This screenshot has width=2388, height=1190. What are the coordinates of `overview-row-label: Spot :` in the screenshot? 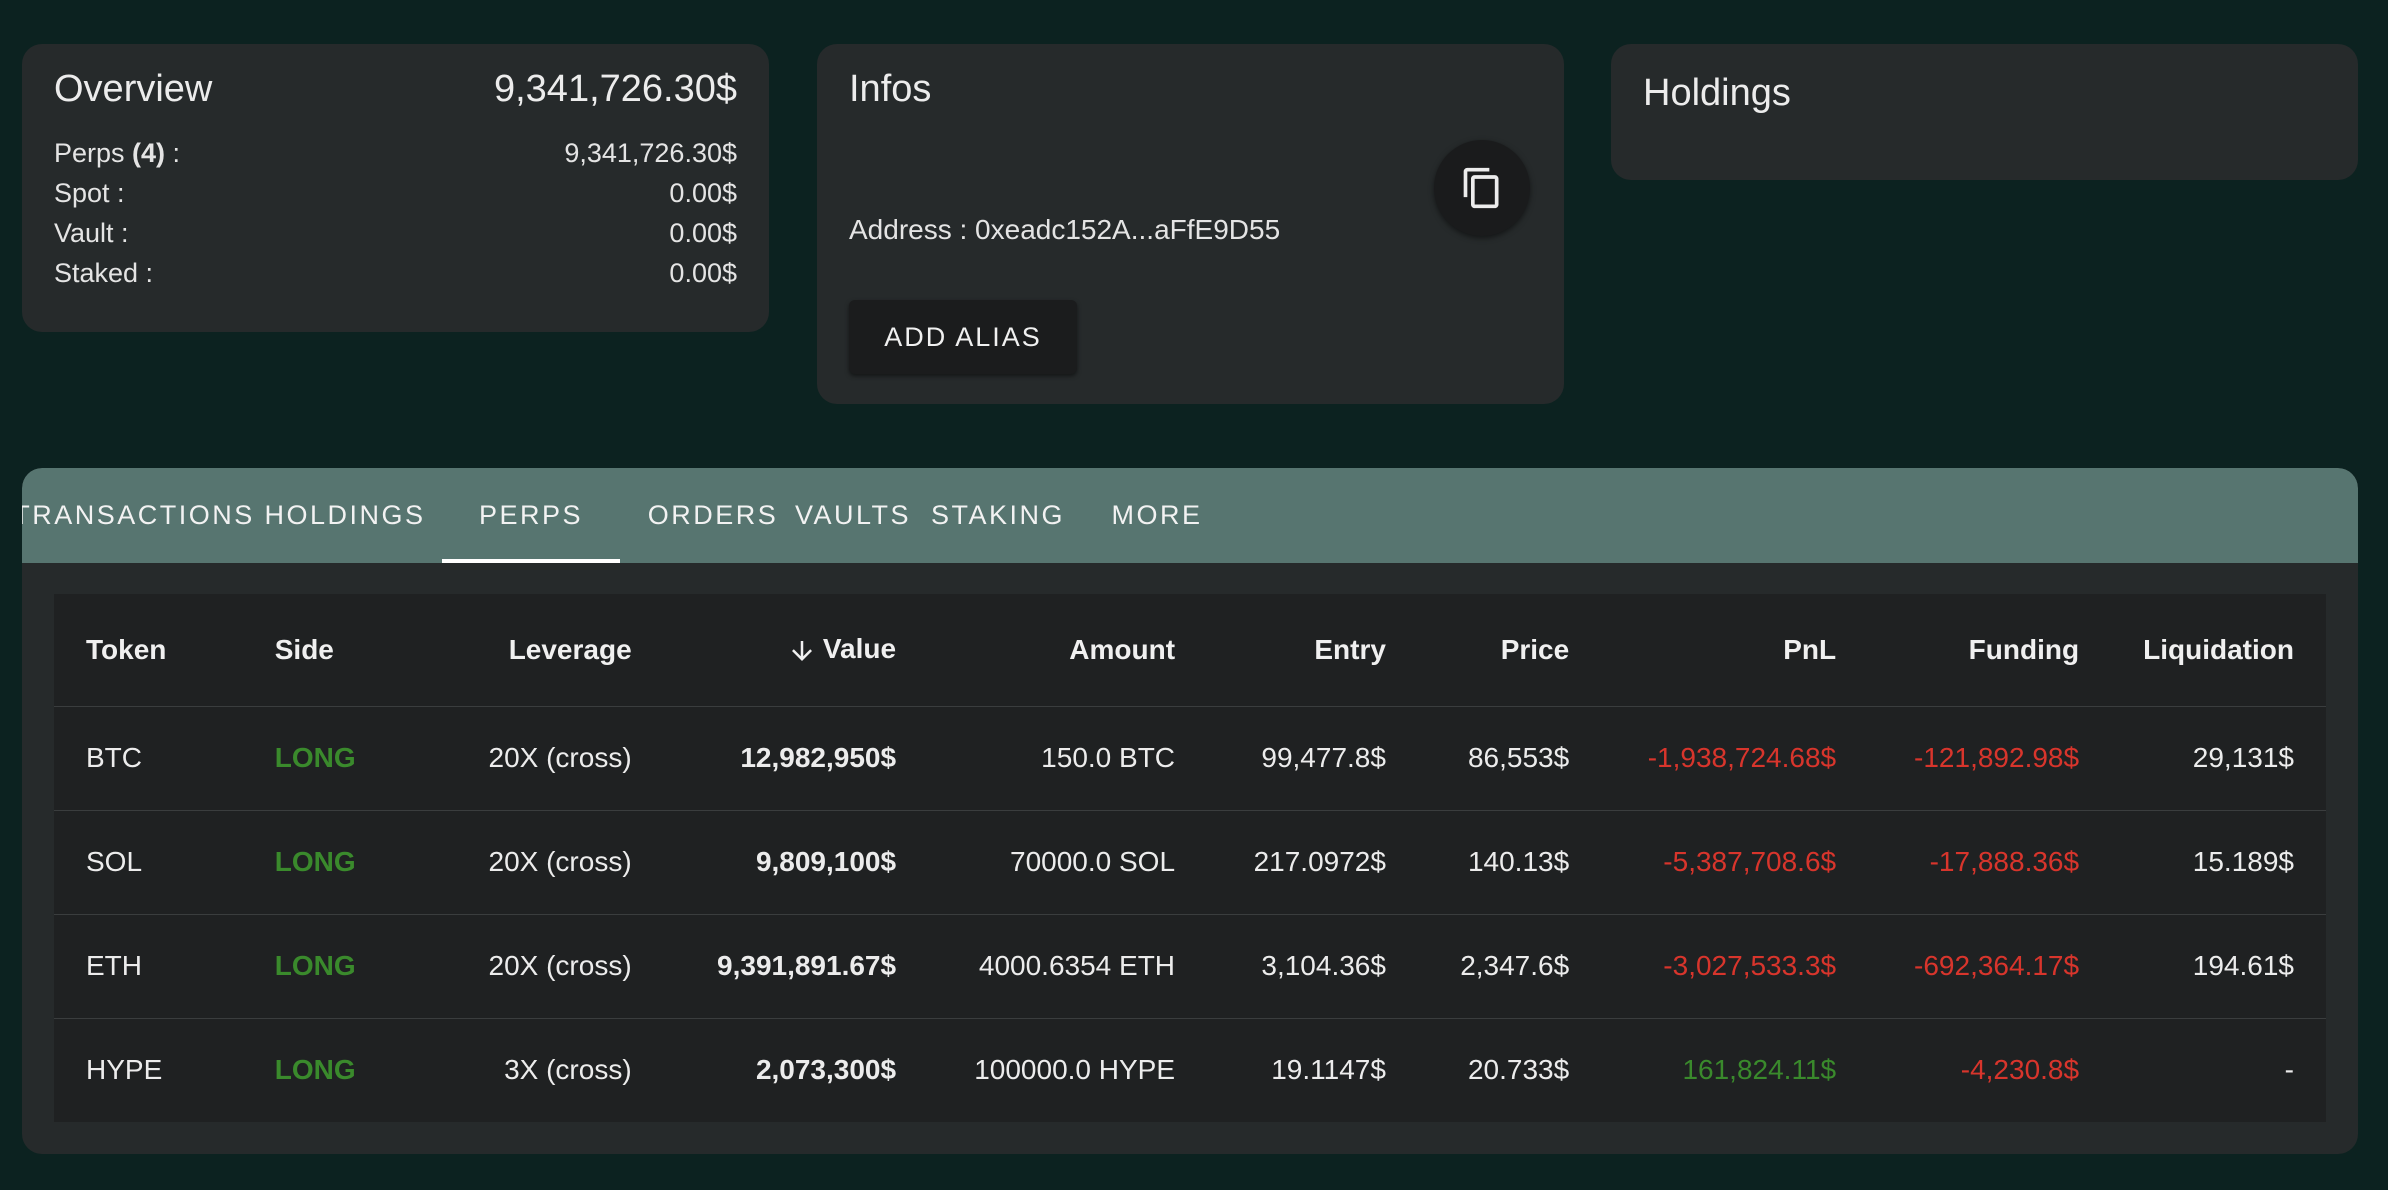 It's located at (89, 193).